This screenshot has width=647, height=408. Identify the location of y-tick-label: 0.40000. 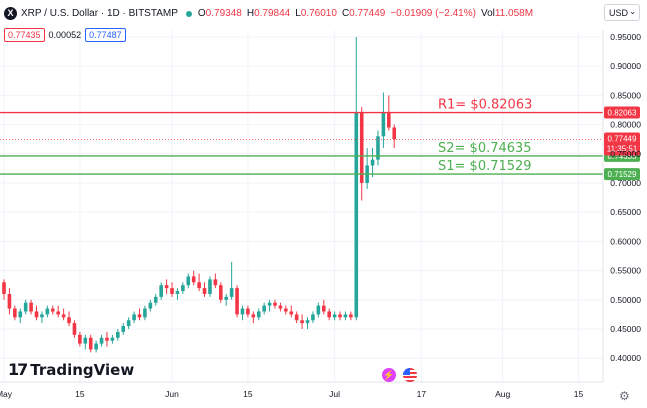
(625, 358).